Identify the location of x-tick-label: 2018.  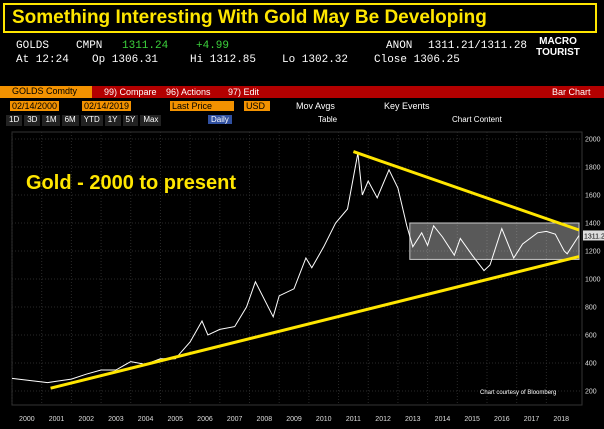
(561, 419).